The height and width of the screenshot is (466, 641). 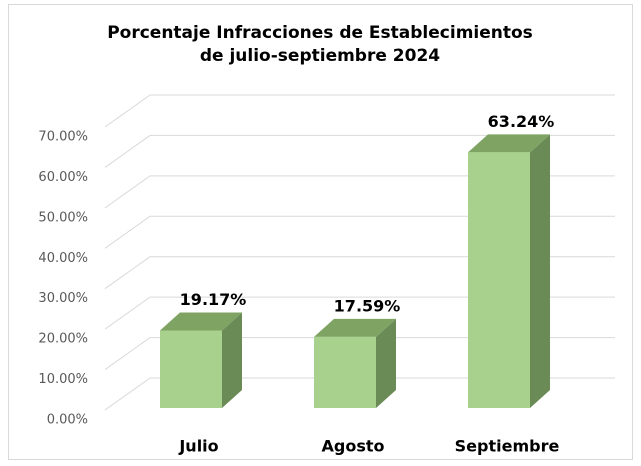 What do you see at coordinates (367, 305) in the screenshot?
I see `value-label: 17.59%` at bounding box center [367, 305].